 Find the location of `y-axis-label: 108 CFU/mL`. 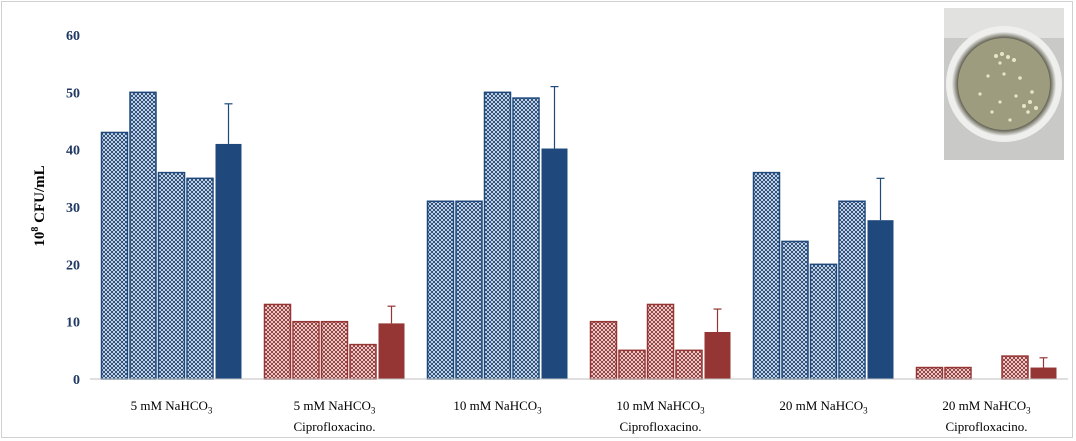

y-axis-label: 108 CFU/mL is located at coordinates (39, 205).